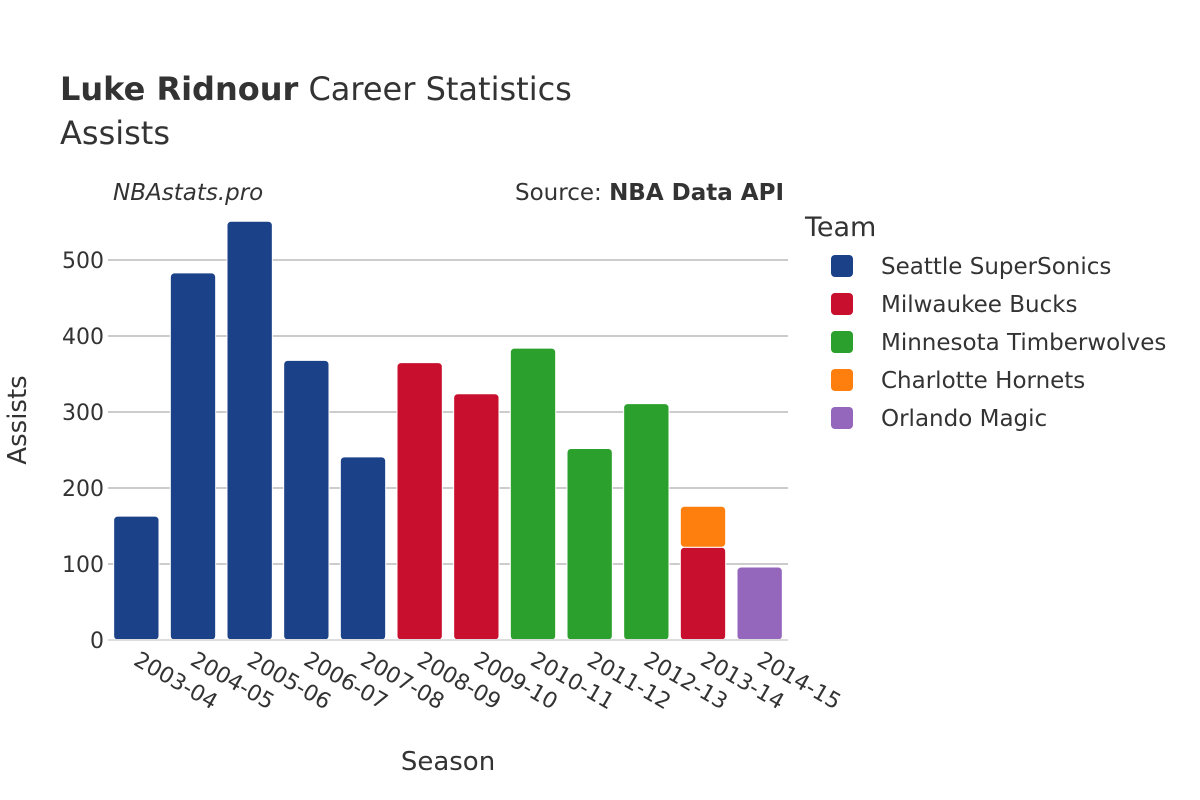  I want to click on y-tick-label: 100, so click(83, 565).